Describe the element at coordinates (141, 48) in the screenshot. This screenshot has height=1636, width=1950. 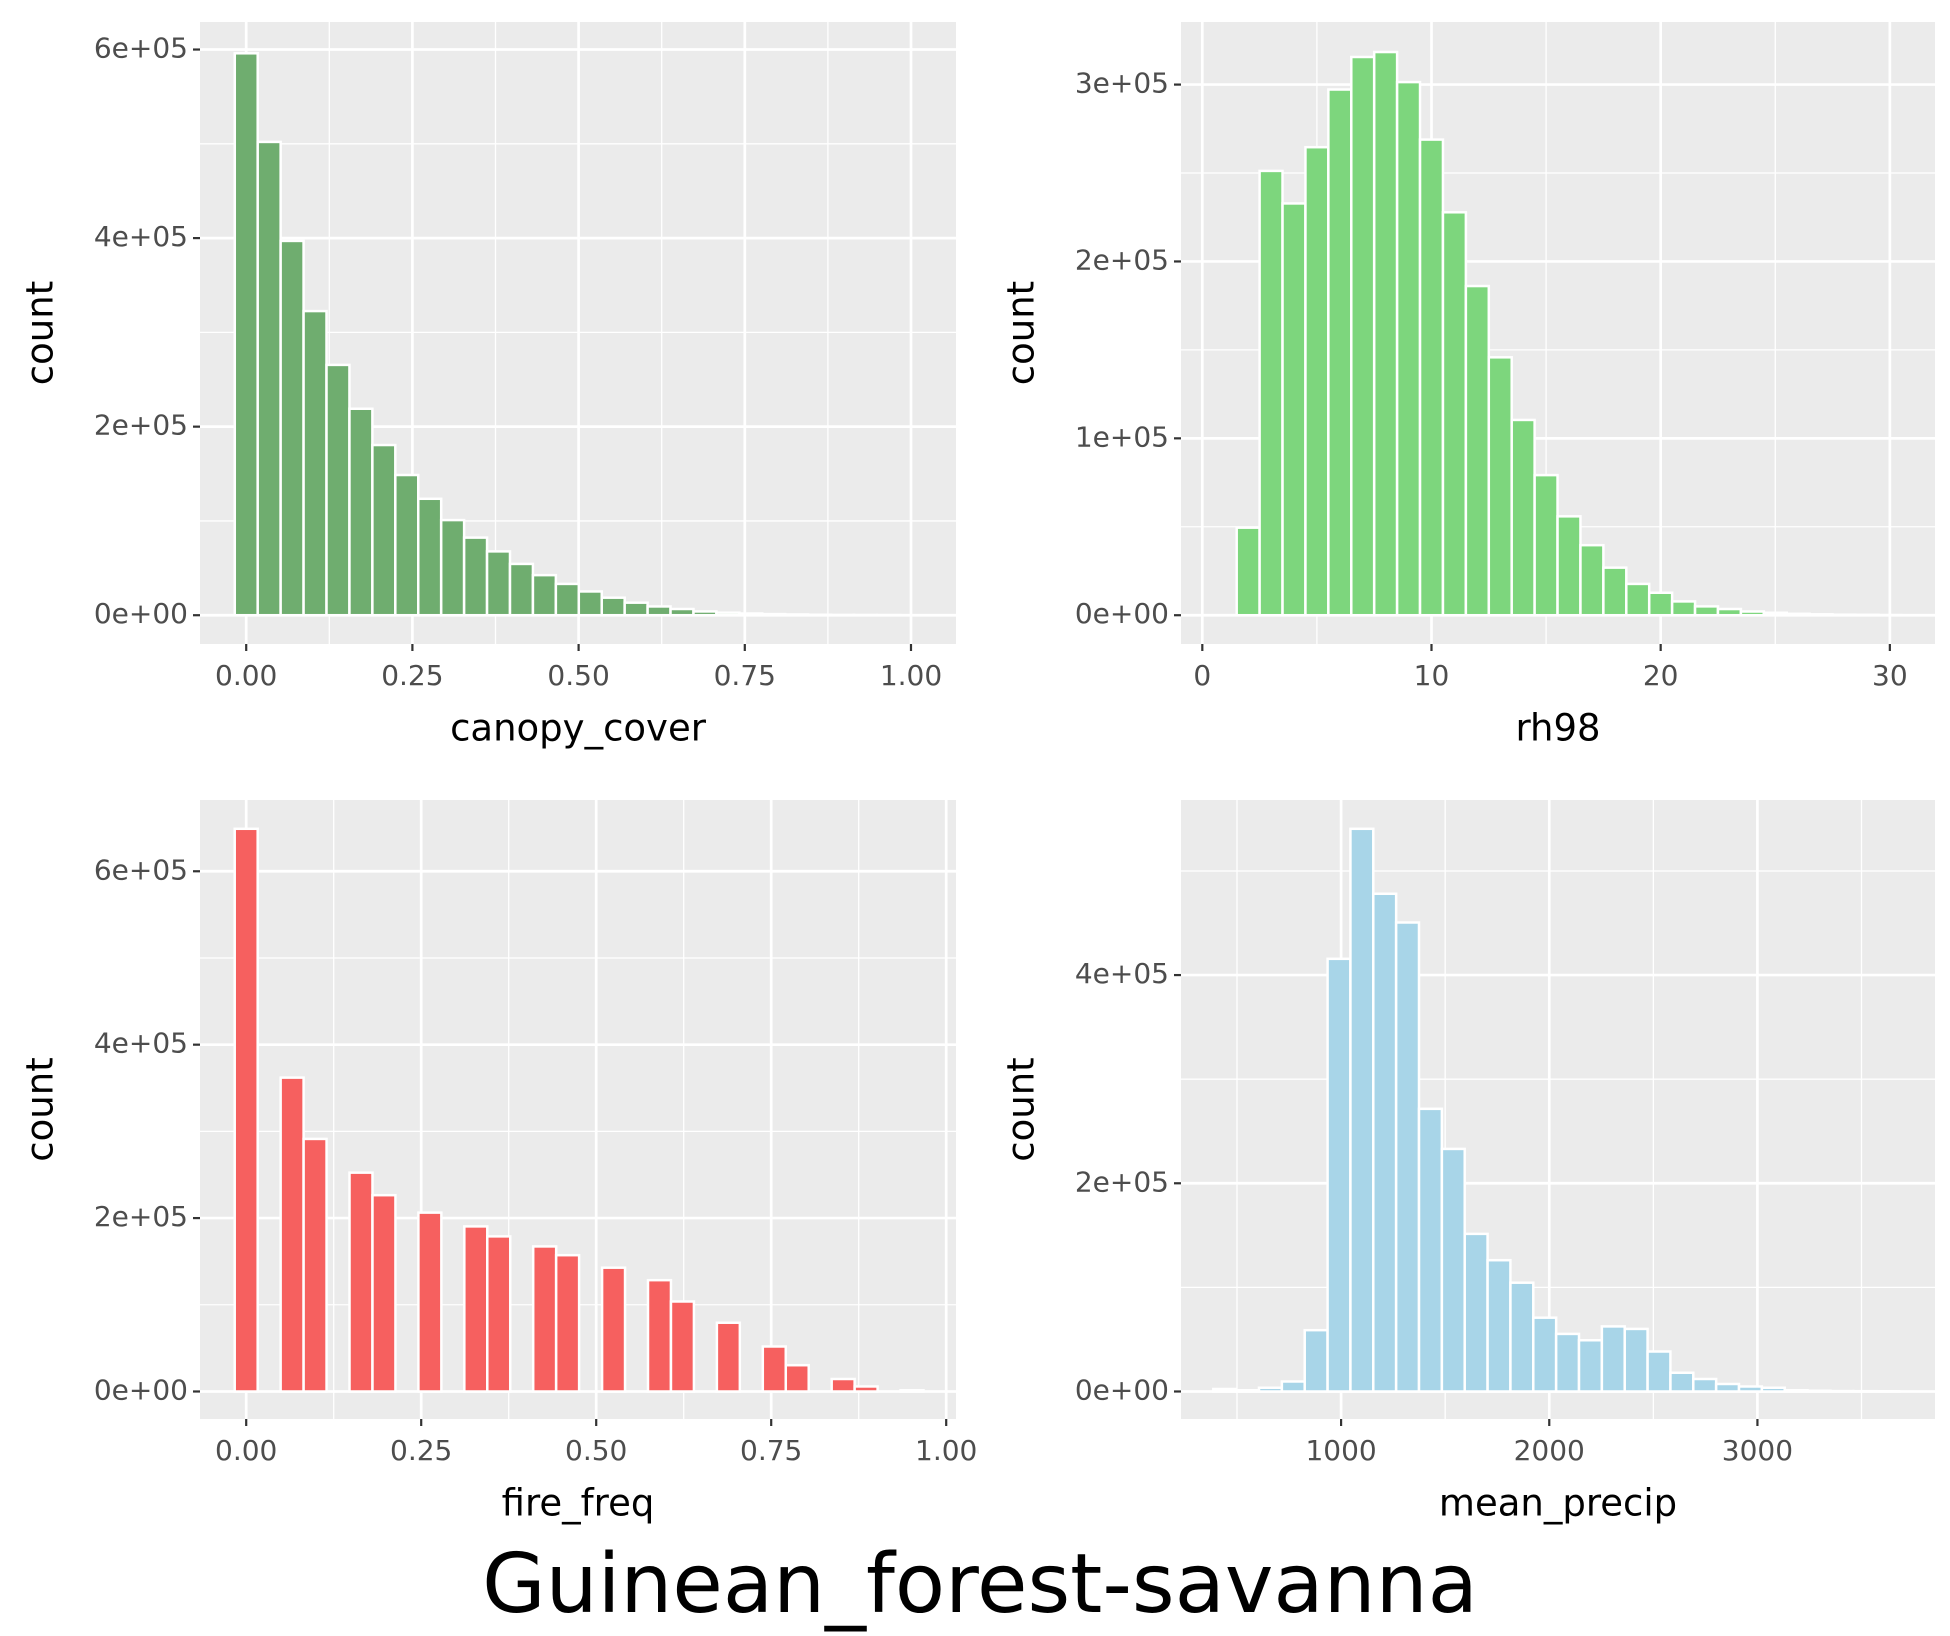
I see `y-tick-label: 6e+05` at that location.